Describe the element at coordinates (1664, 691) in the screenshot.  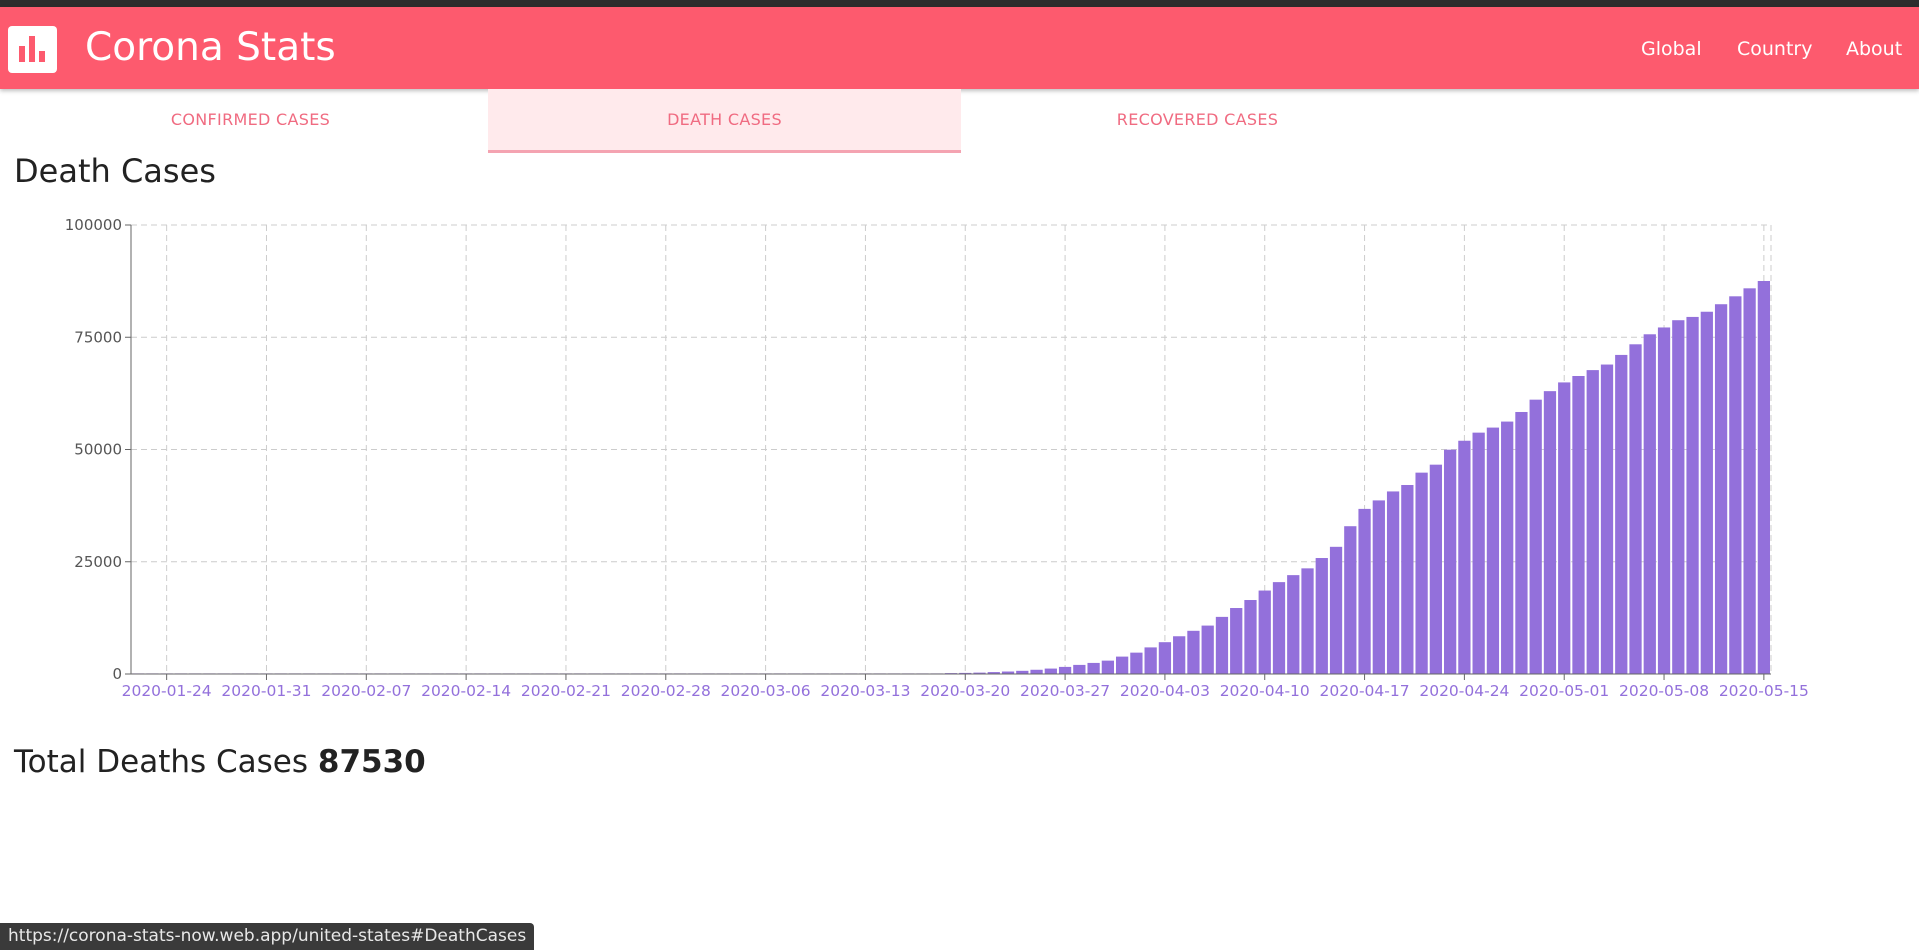
I see `x-tick-label: 2020-05-08` at that location.